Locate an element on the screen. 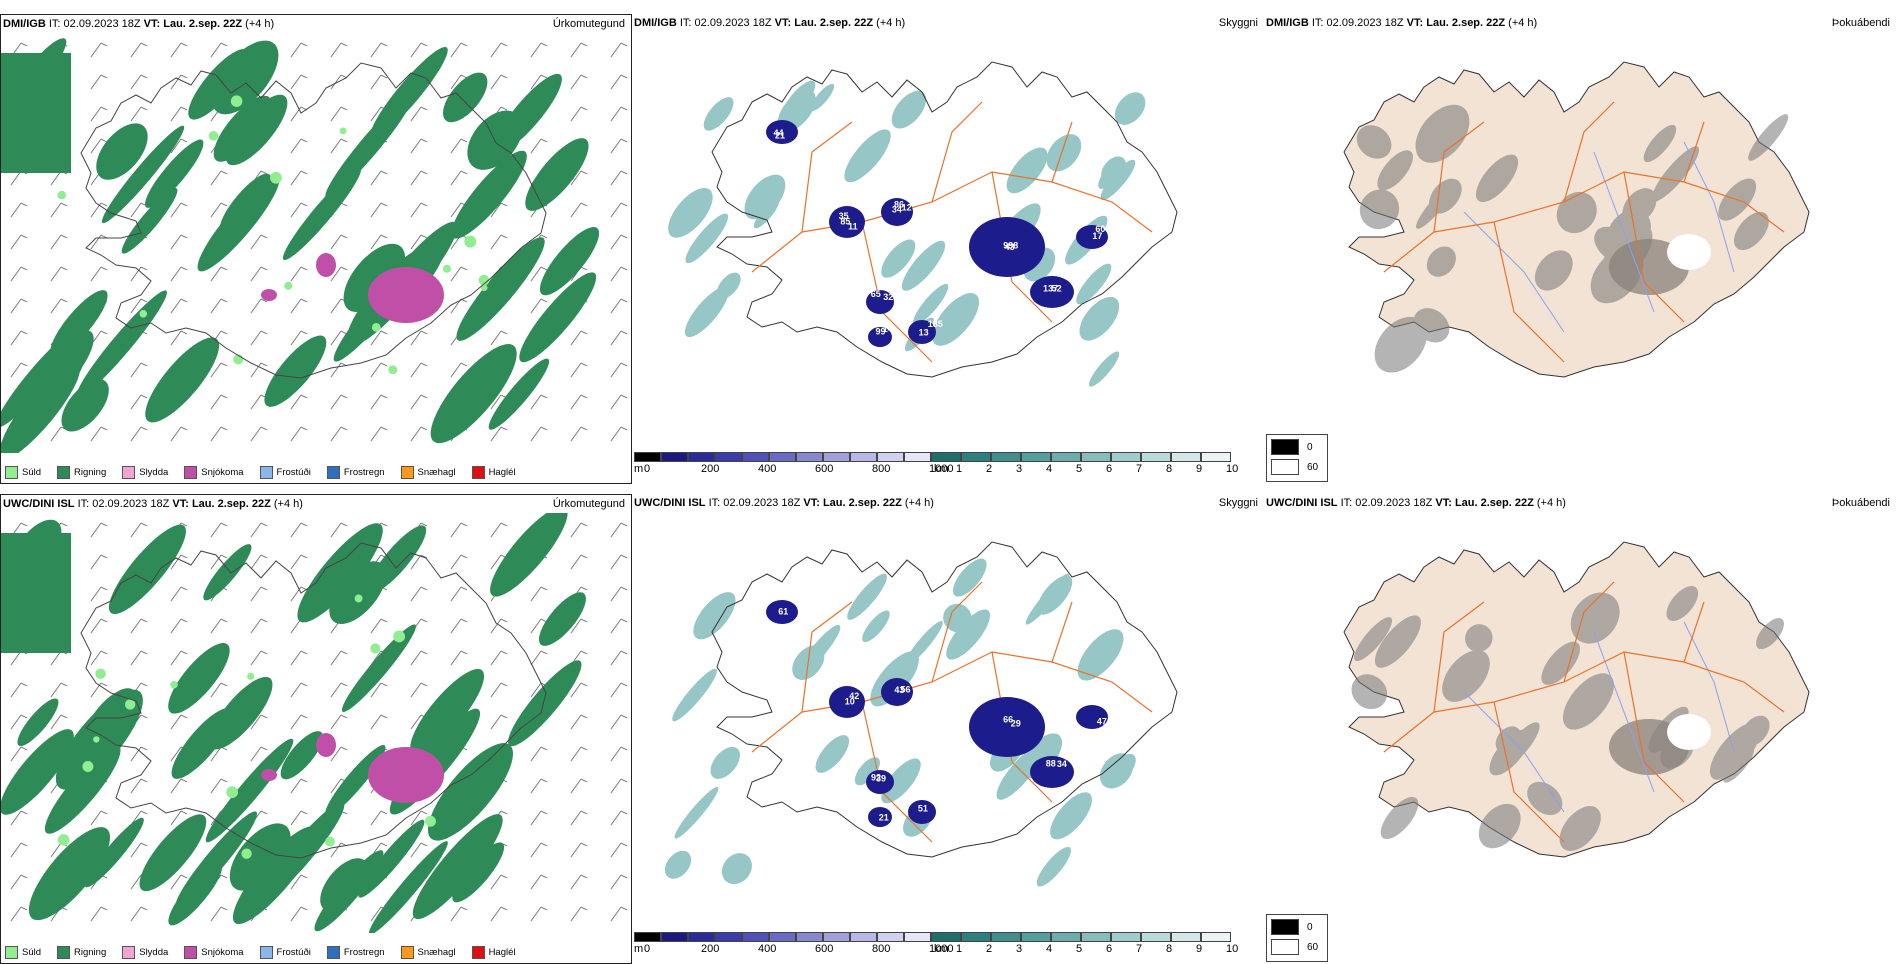 The height and width of the screenshot is (964, 1900). low-ceiling-areas is located at coordinates (937, 713).